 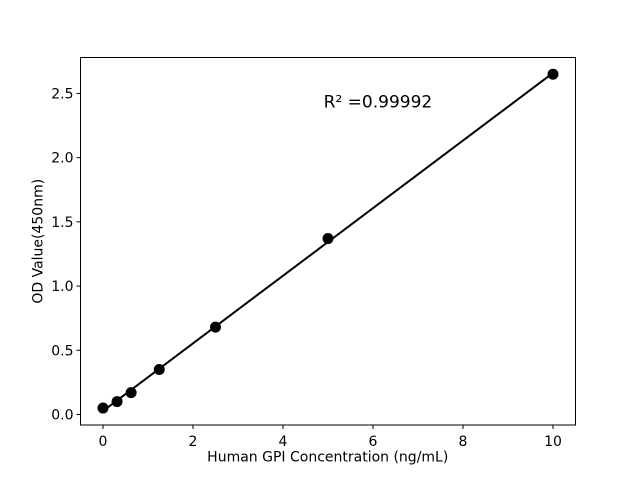 I want to click on x-tick-label: 6, so click(x=373, y=442).